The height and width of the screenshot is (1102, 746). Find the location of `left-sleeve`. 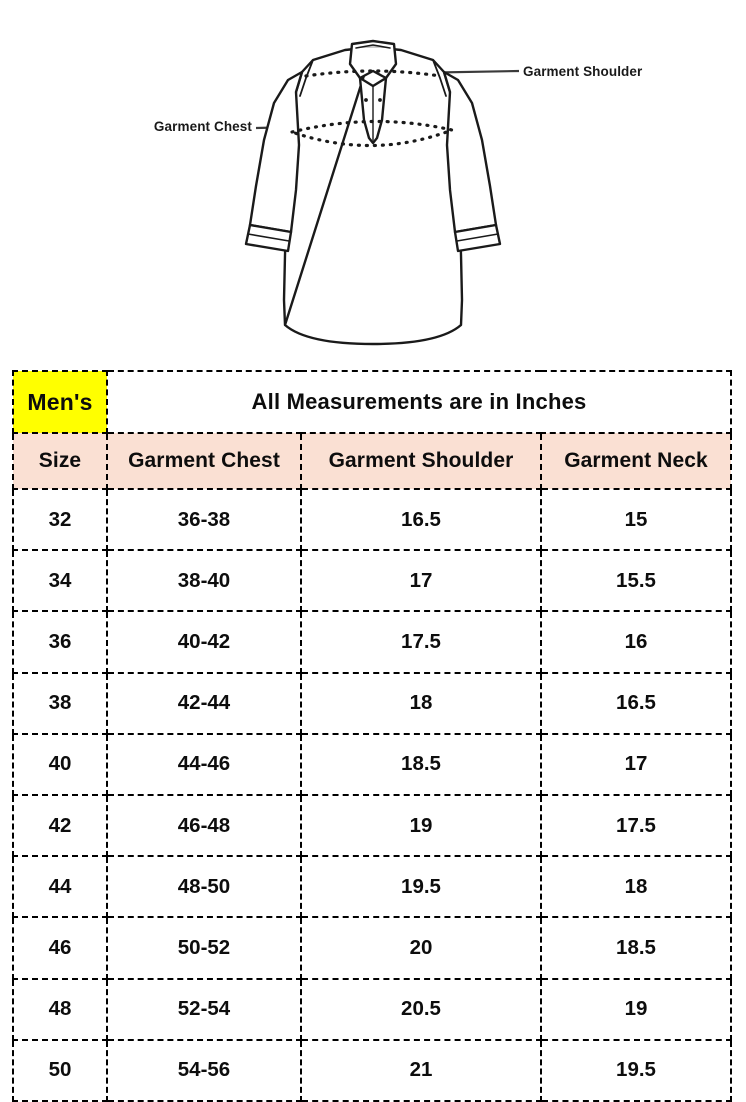

left-sleeve is located at coordinates (276, 152).